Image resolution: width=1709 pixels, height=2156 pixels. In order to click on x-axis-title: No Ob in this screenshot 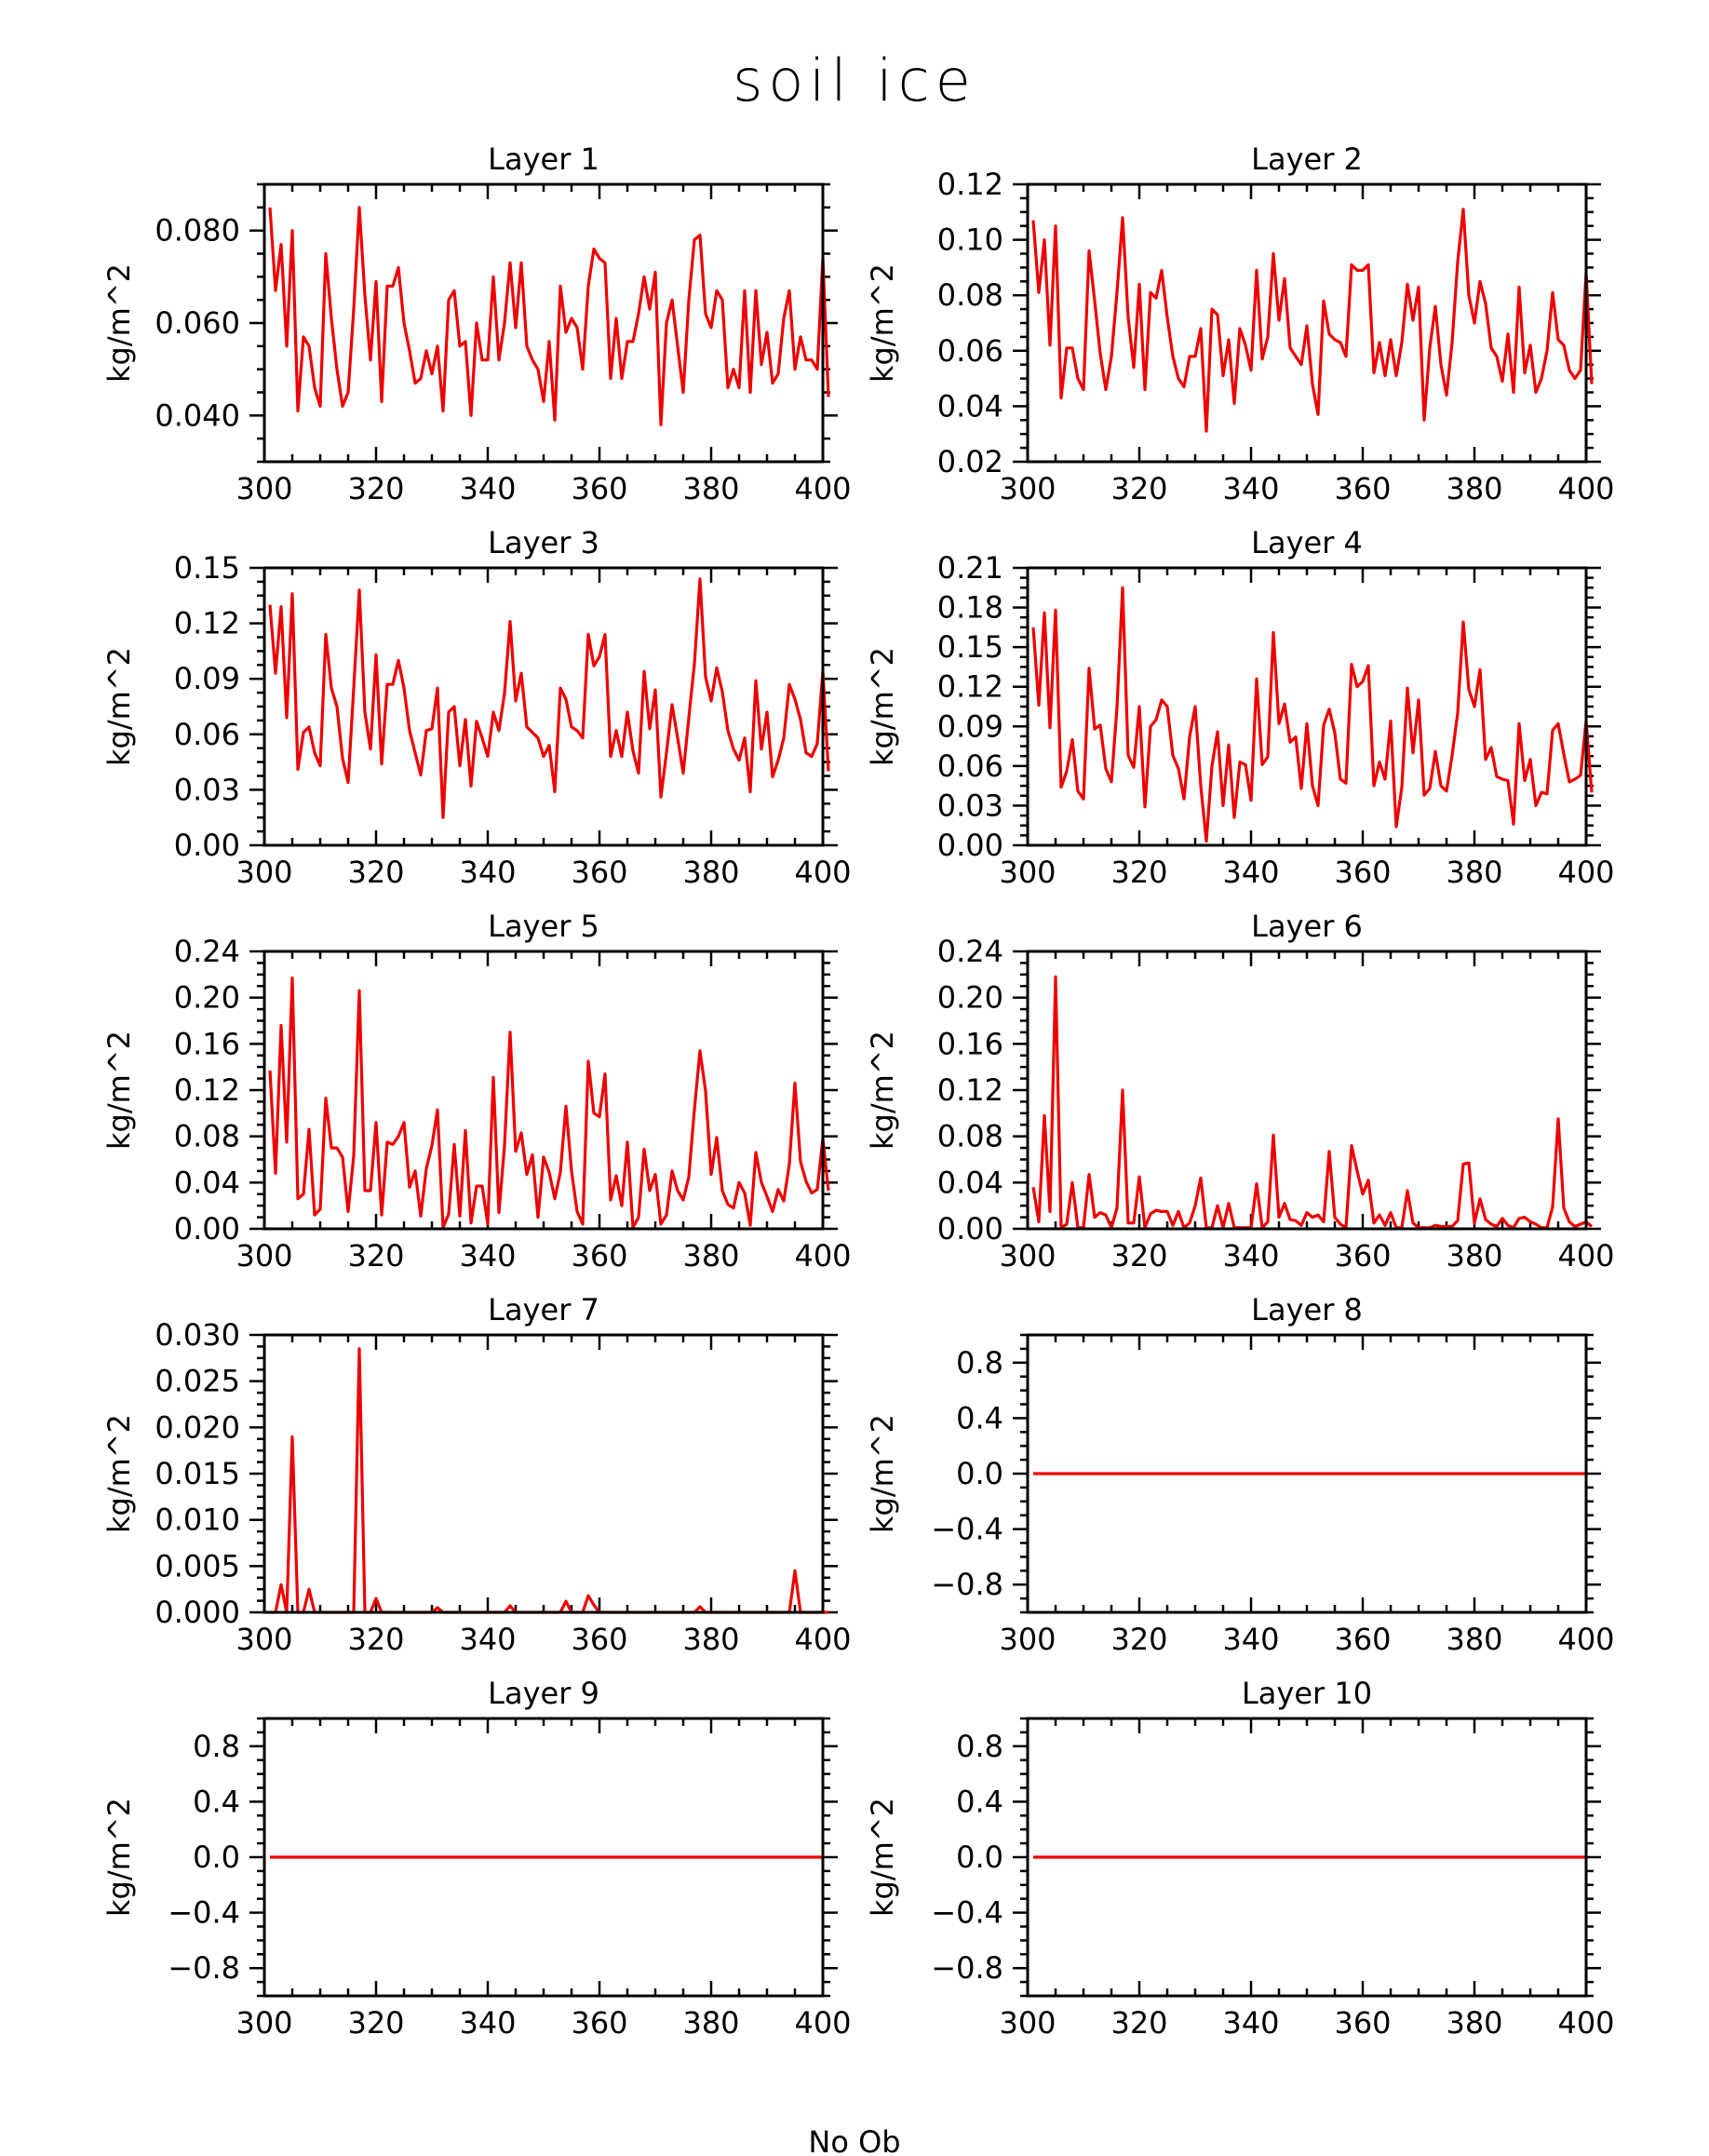, I will do `click(854, 2140)`.